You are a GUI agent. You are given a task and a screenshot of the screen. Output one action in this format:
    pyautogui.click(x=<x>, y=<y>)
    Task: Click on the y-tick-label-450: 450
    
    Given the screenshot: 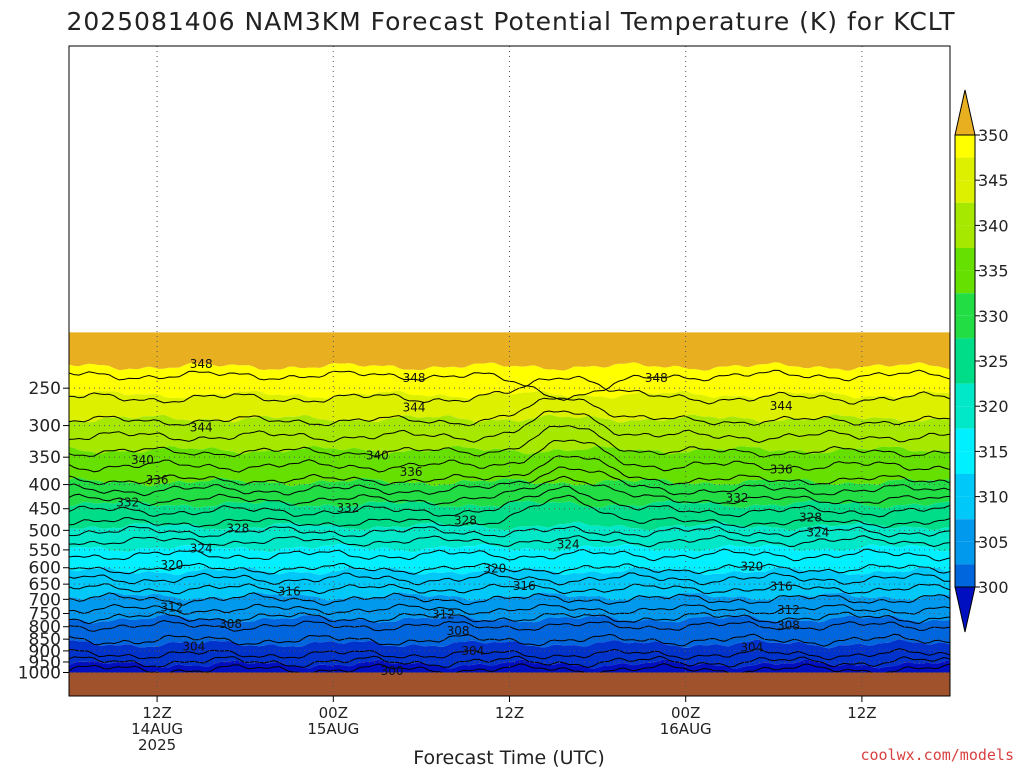 What is the action you would take?
    pyautogui.click(x=45, y=510)
    